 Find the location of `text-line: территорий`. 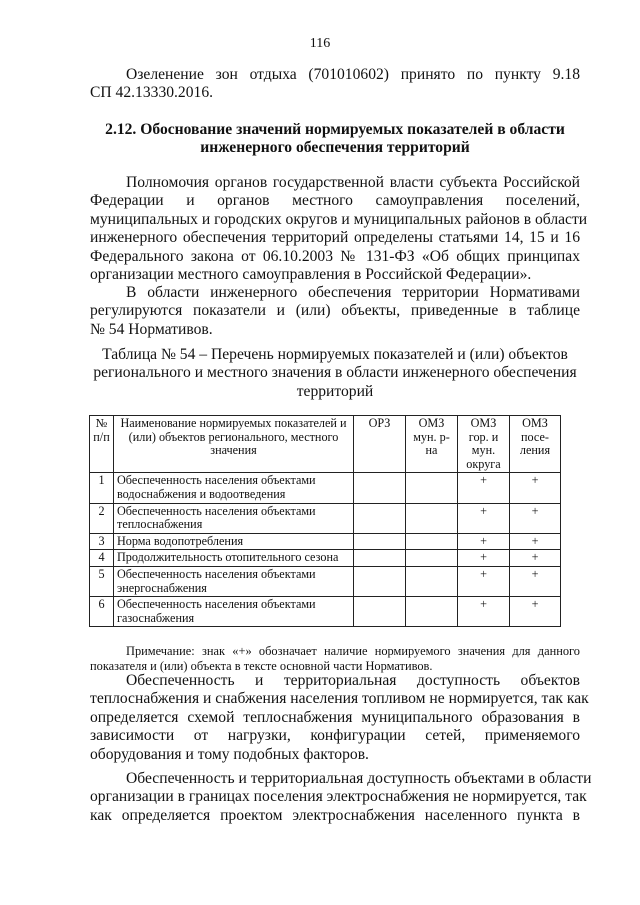

text-line: территорий is located at coordinates (335, 391).